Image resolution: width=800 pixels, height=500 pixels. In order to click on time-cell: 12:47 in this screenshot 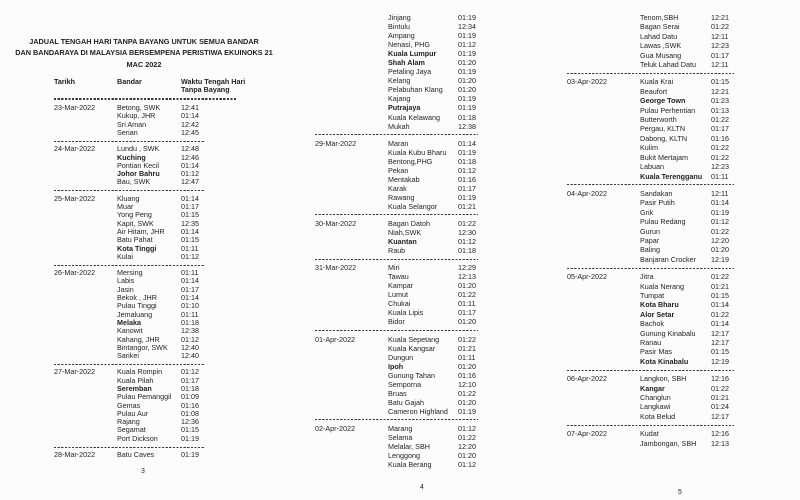, I will do `click(190, 182)`.